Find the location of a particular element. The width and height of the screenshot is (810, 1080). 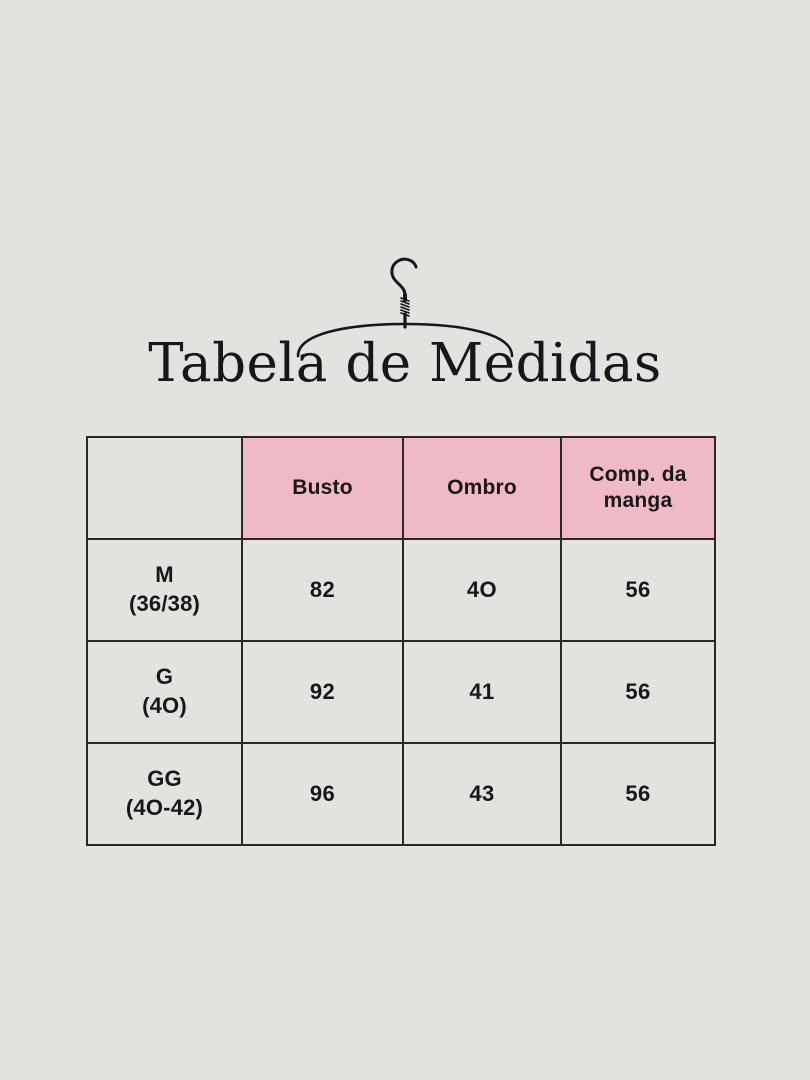

corner-blank-cell is located at coordinates (164, 488).